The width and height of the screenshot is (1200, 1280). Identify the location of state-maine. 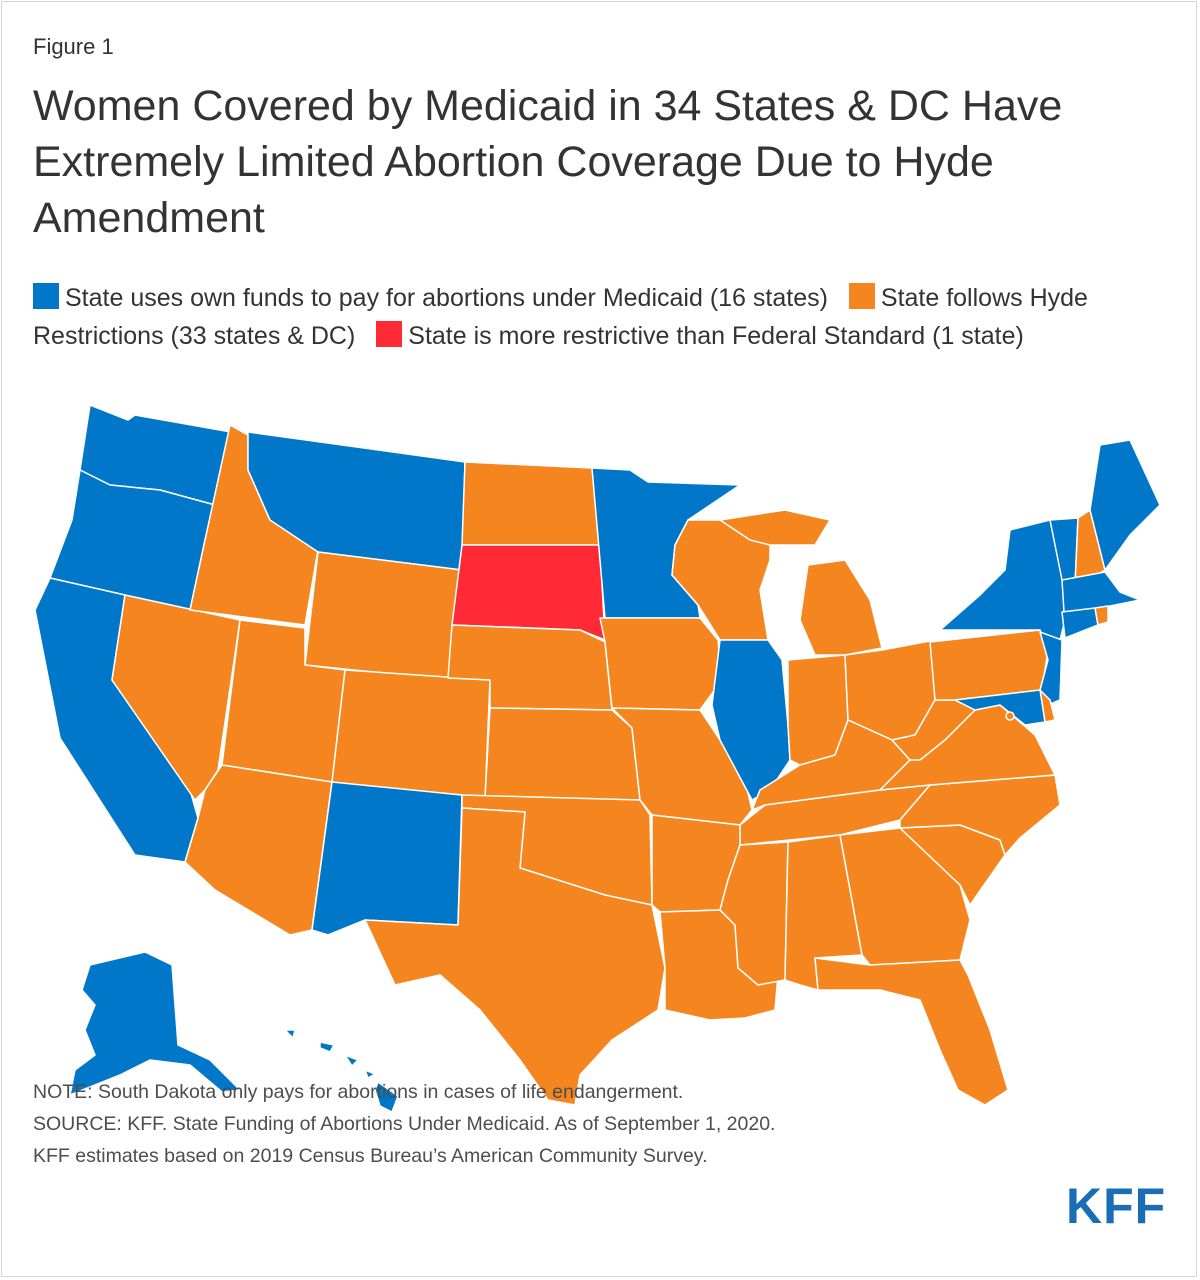
(1125, 505).